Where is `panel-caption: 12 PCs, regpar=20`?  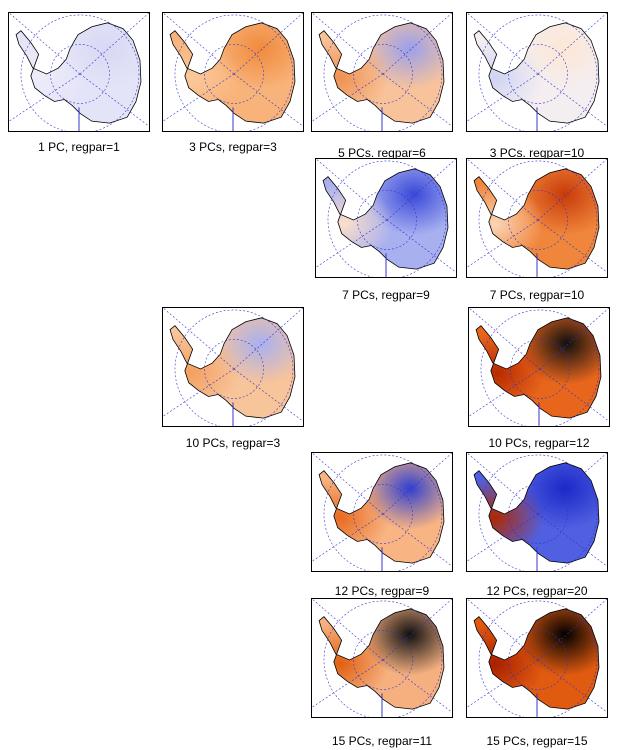 panel-caption: 12 PCs, regpar=20 is located at coordinates (537, 591).